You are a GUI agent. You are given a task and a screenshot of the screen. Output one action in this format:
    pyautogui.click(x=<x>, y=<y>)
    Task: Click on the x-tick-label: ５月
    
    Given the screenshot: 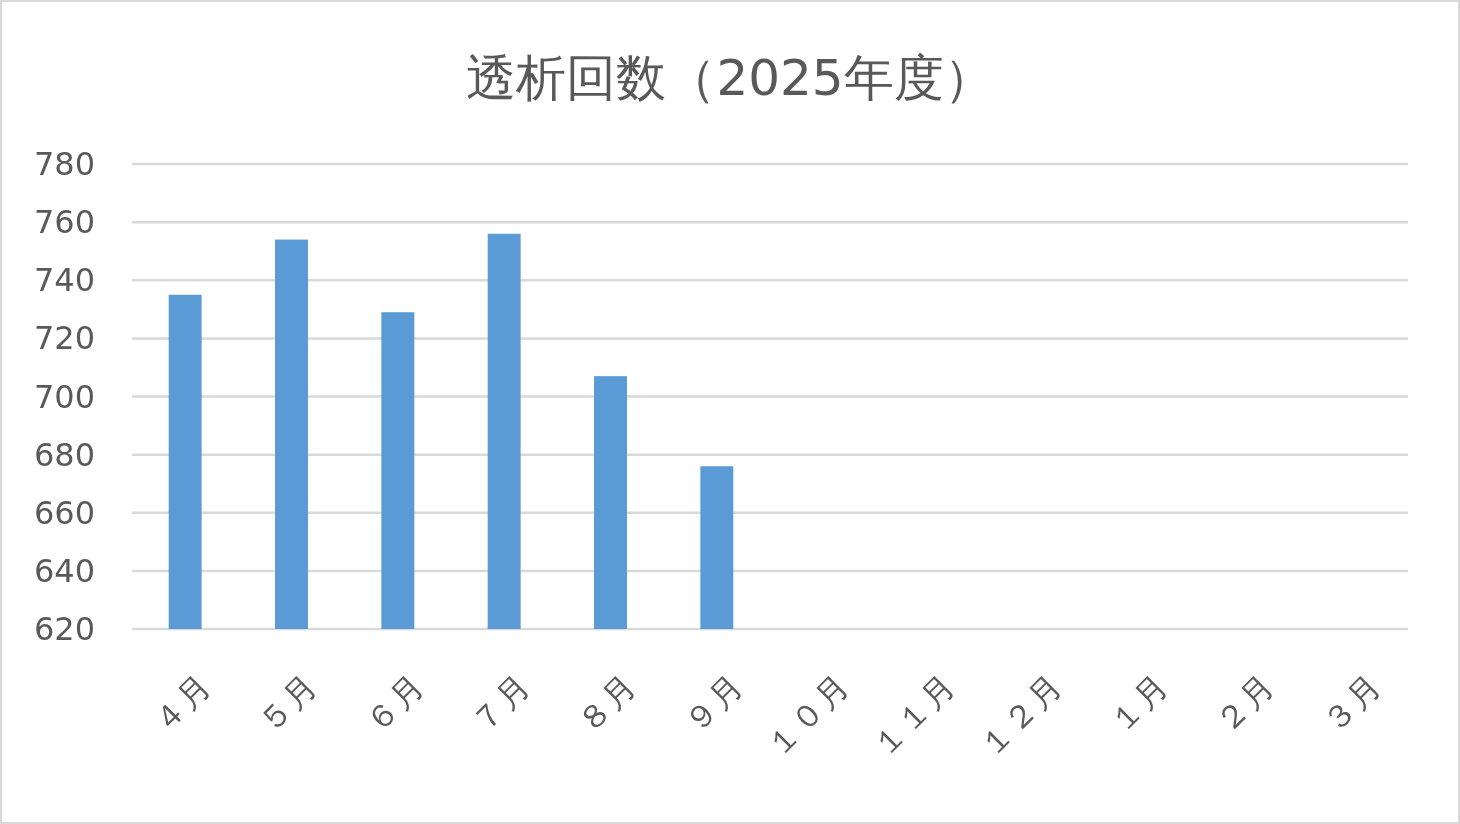 What is the action you would take?
    pyautogui.click(x=289, y=703)
    